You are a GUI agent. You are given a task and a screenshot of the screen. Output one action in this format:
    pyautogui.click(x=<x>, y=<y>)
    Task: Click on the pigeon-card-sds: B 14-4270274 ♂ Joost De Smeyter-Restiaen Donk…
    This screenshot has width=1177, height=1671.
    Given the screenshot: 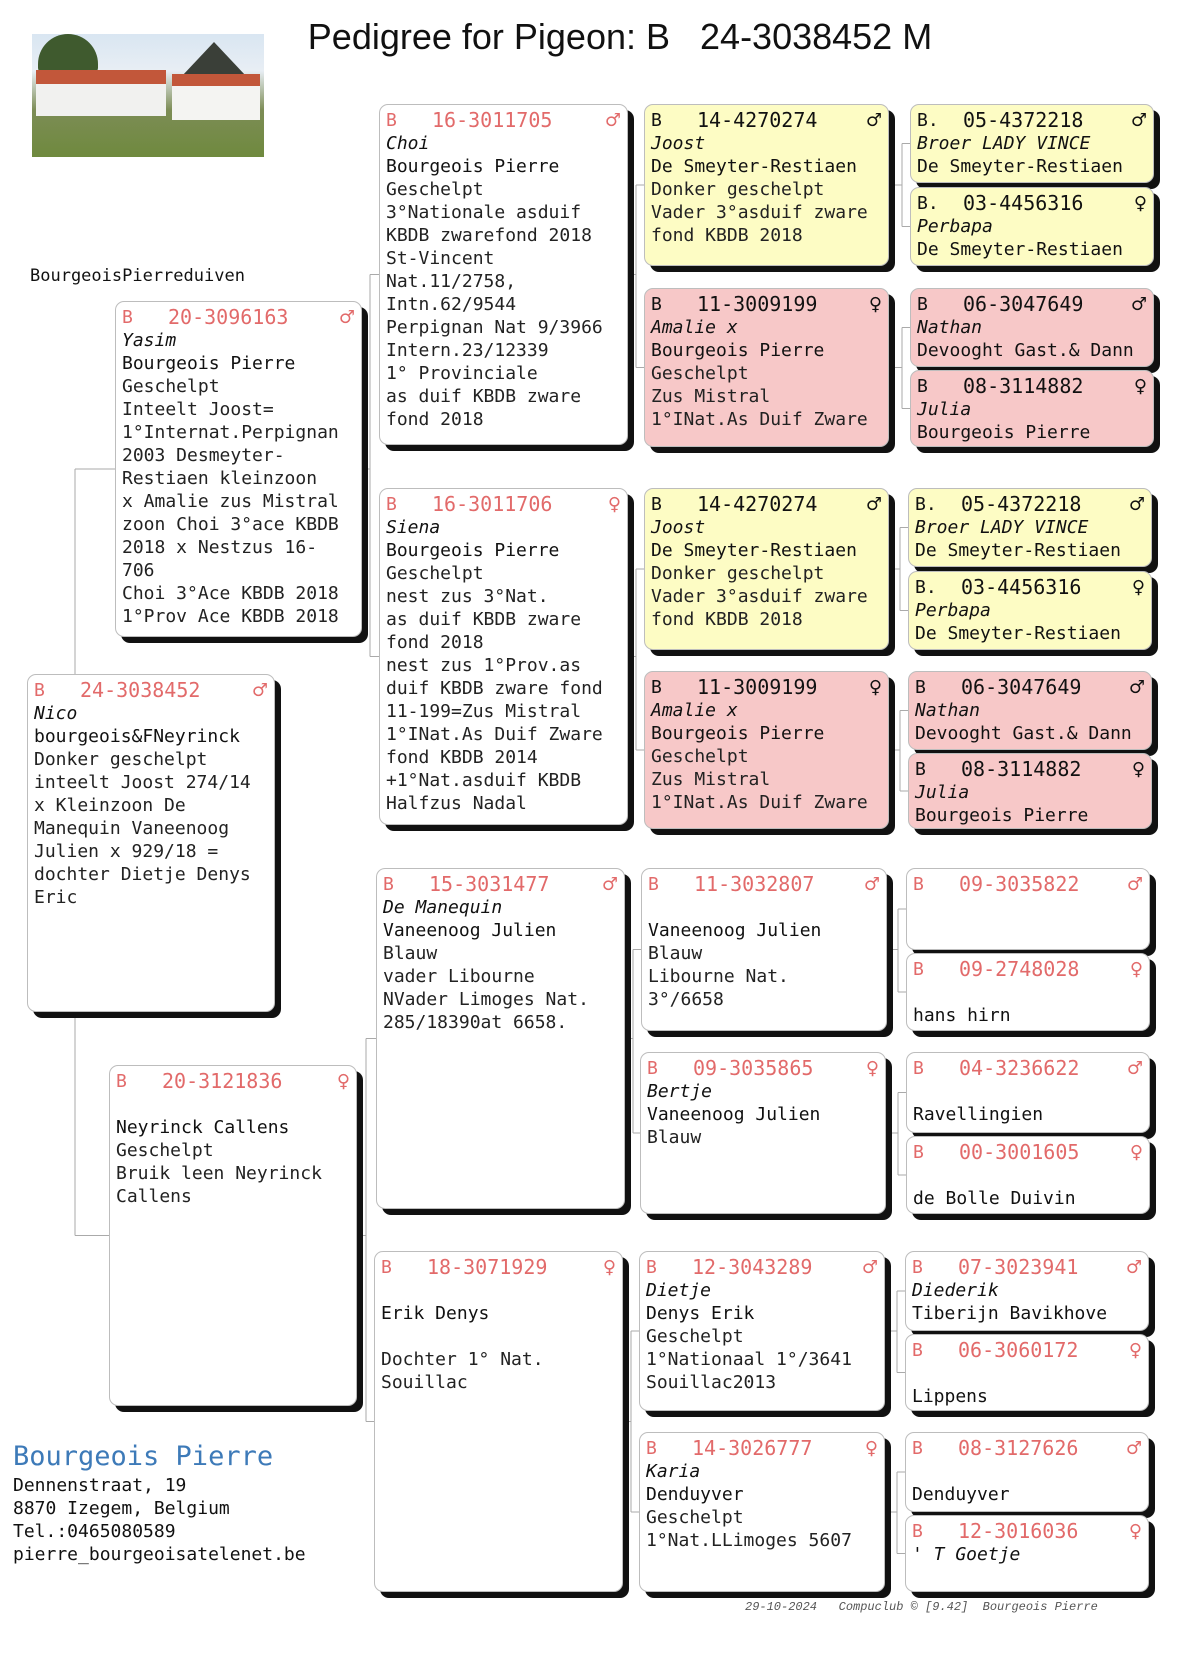 What is the action you would take?
    pyautogui.click(x=766, y=569)
    